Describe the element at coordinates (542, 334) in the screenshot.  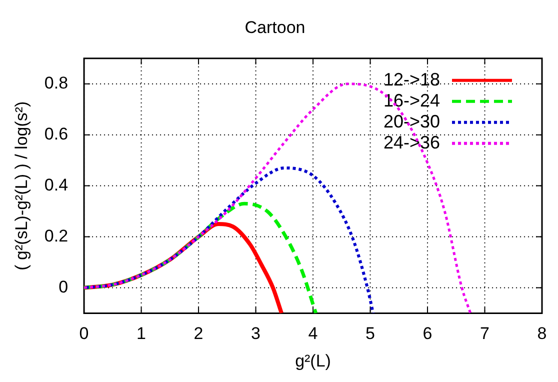
I see `x-tick-label: 8` at that location.